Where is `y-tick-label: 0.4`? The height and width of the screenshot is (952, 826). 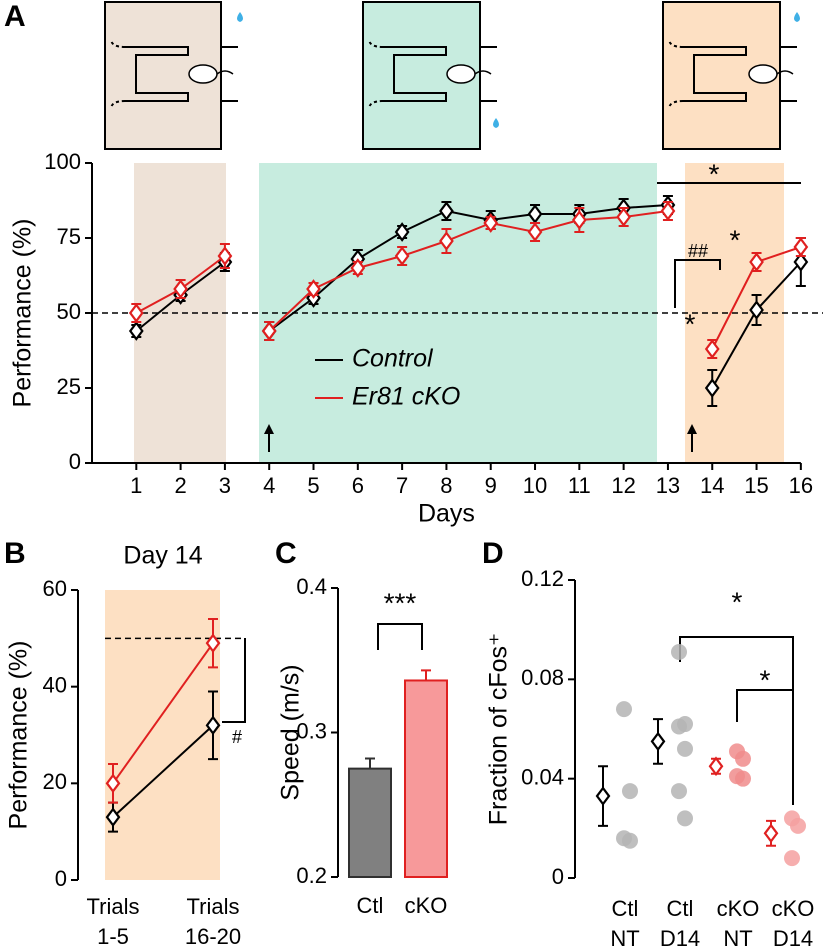 y-tick-label: 0.4 is located at coordinates (311, 586).